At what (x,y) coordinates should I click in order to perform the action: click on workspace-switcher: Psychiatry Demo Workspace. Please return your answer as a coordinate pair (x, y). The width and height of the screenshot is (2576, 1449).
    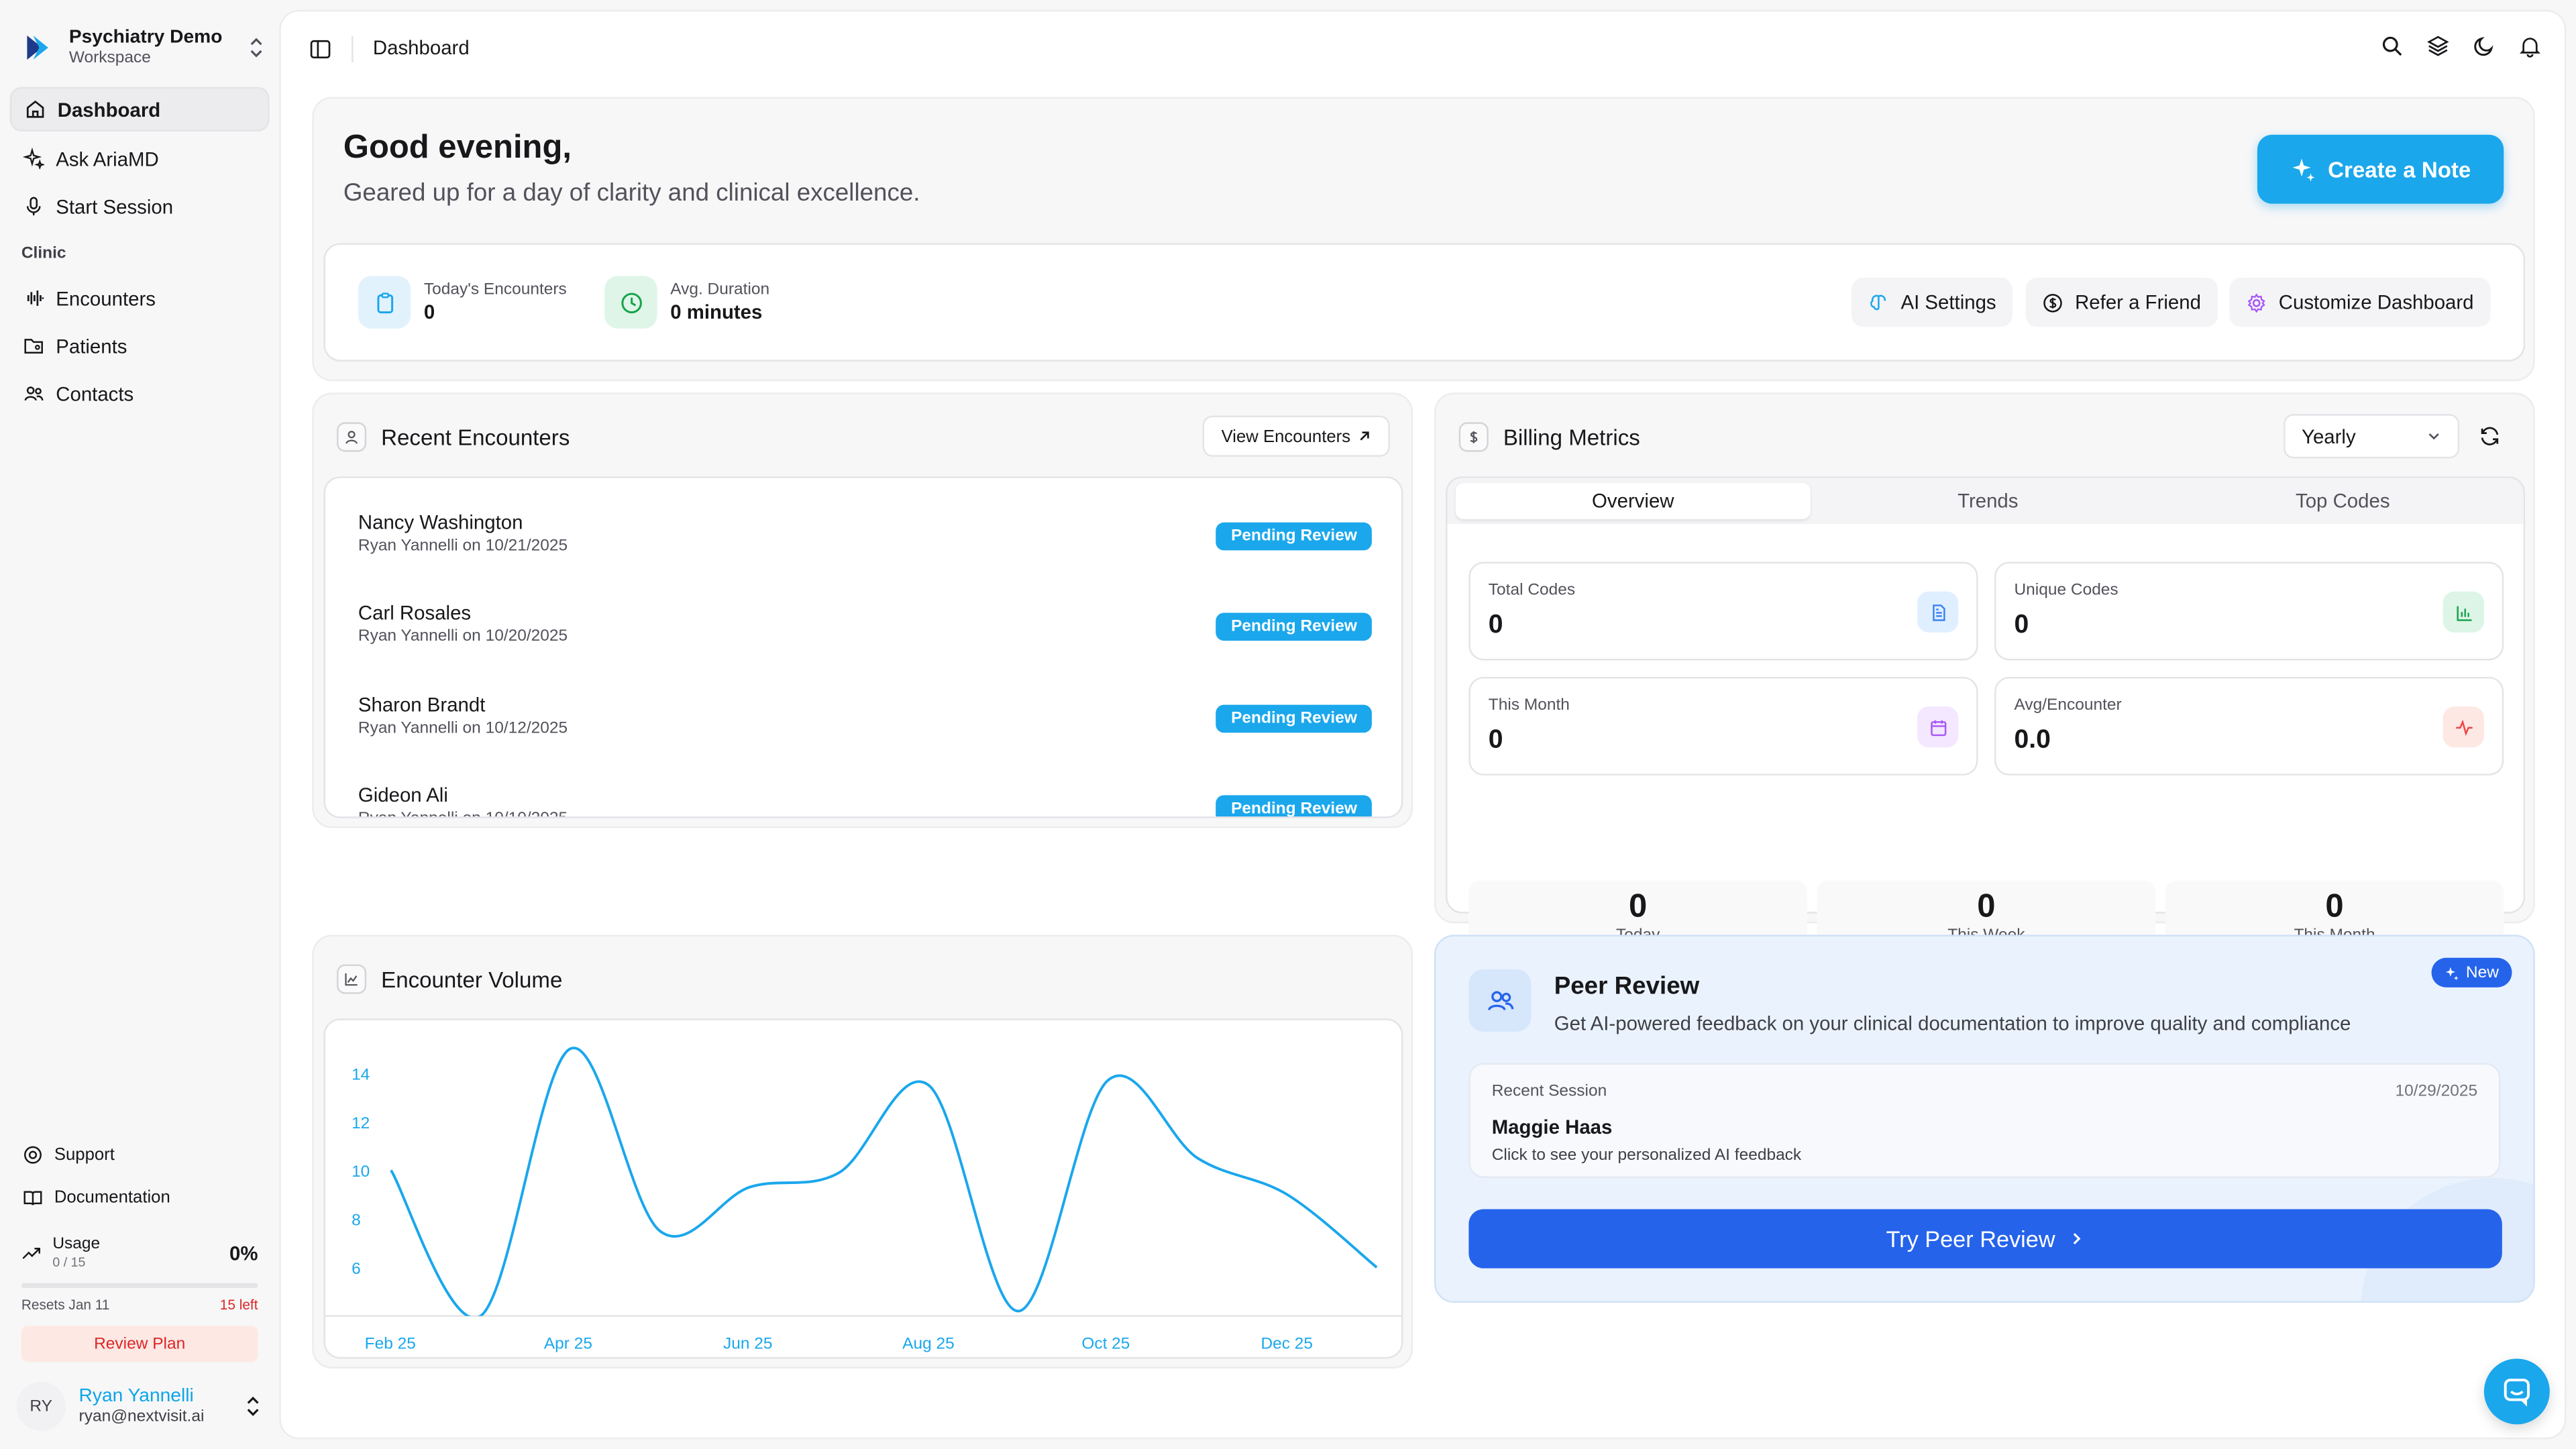
    Looking at the image, I should click on (141, 47).